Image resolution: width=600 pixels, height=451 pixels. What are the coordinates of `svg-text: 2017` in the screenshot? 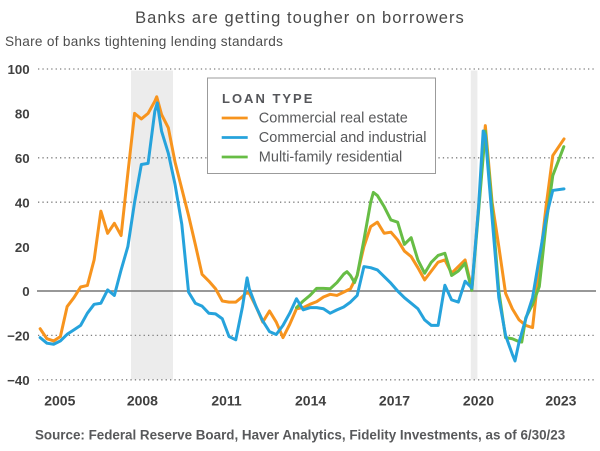 It's located at (394, 401).